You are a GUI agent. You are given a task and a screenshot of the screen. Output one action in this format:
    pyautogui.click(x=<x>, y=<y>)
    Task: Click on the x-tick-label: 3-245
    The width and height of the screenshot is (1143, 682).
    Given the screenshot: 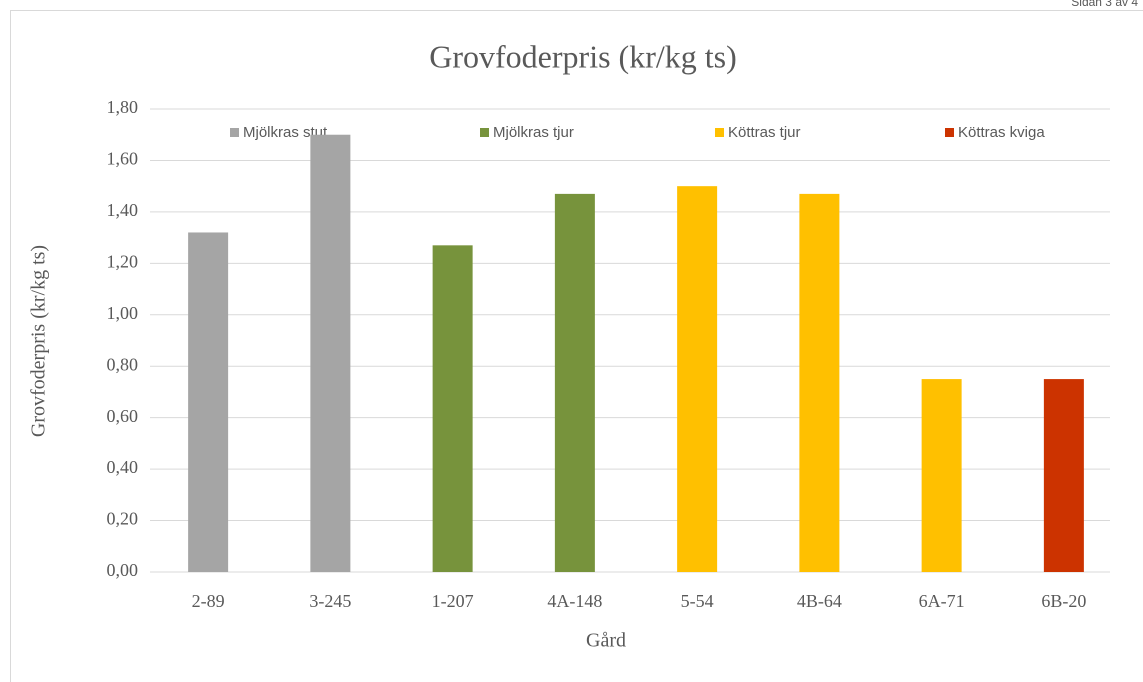 What is the action you would take?
    pyautogui.click(x=330, y=601)
    